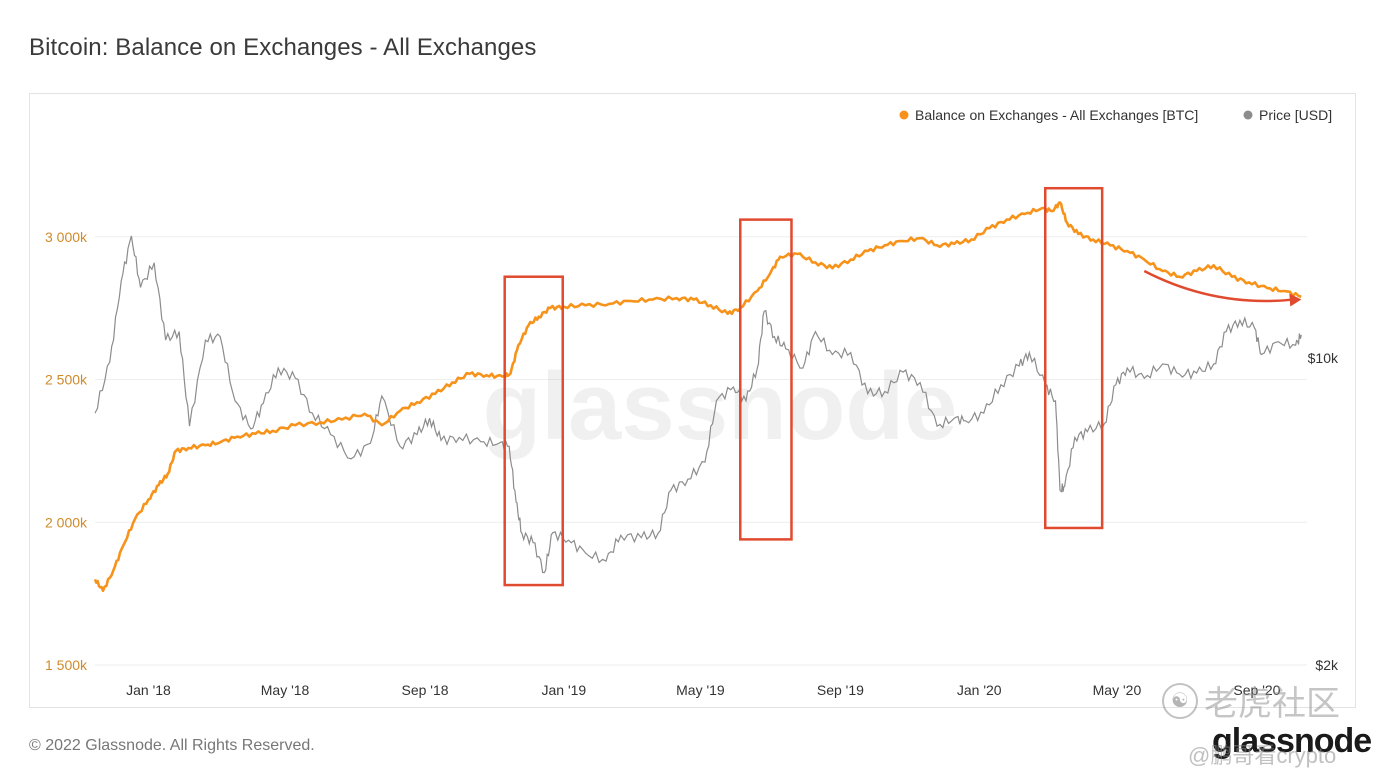 The width and height of the screenshot is (1386, 780). Describe the element at coordinates (564, 690) in the screenshot. I see `x-tick-label: Jan '19` at that location.